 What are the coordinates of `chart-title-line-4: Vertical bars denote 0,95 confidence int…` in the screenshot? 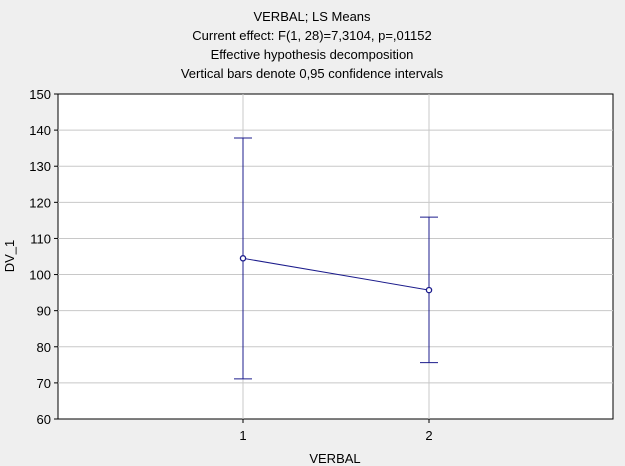 It's located at (312, 73).